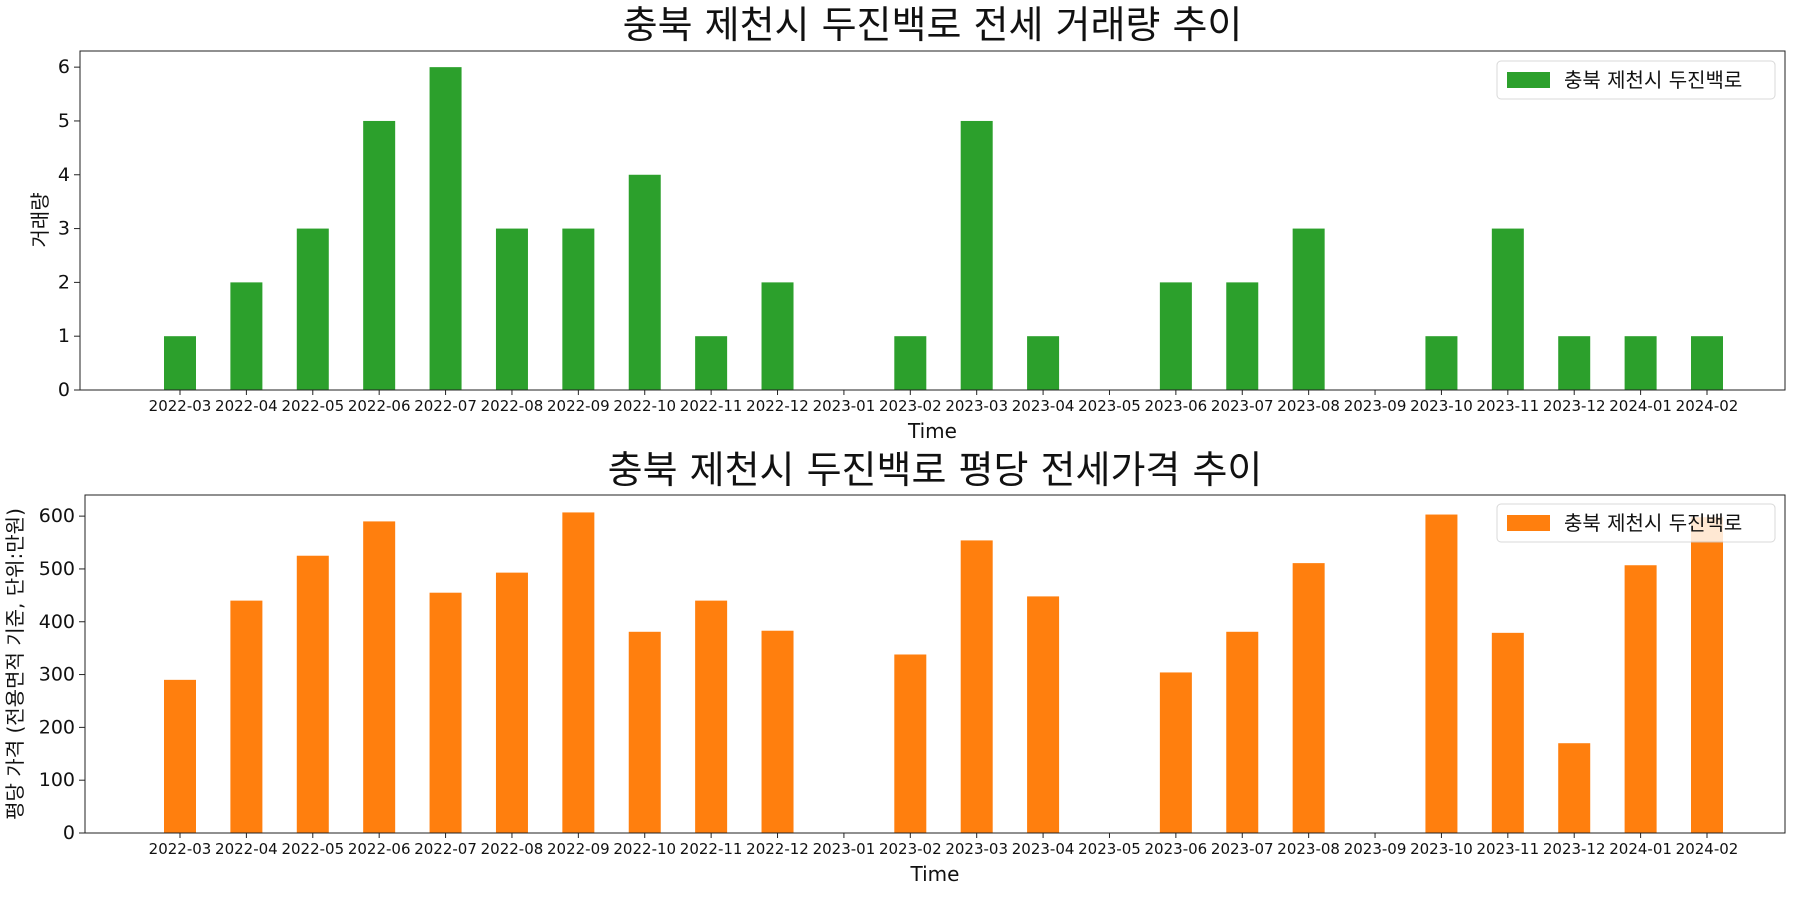  Describe the element at coordinates (1574, 406) in the screenshot. I see `chart-1-x-tick-label-2023-12: 2023-12` at that location.